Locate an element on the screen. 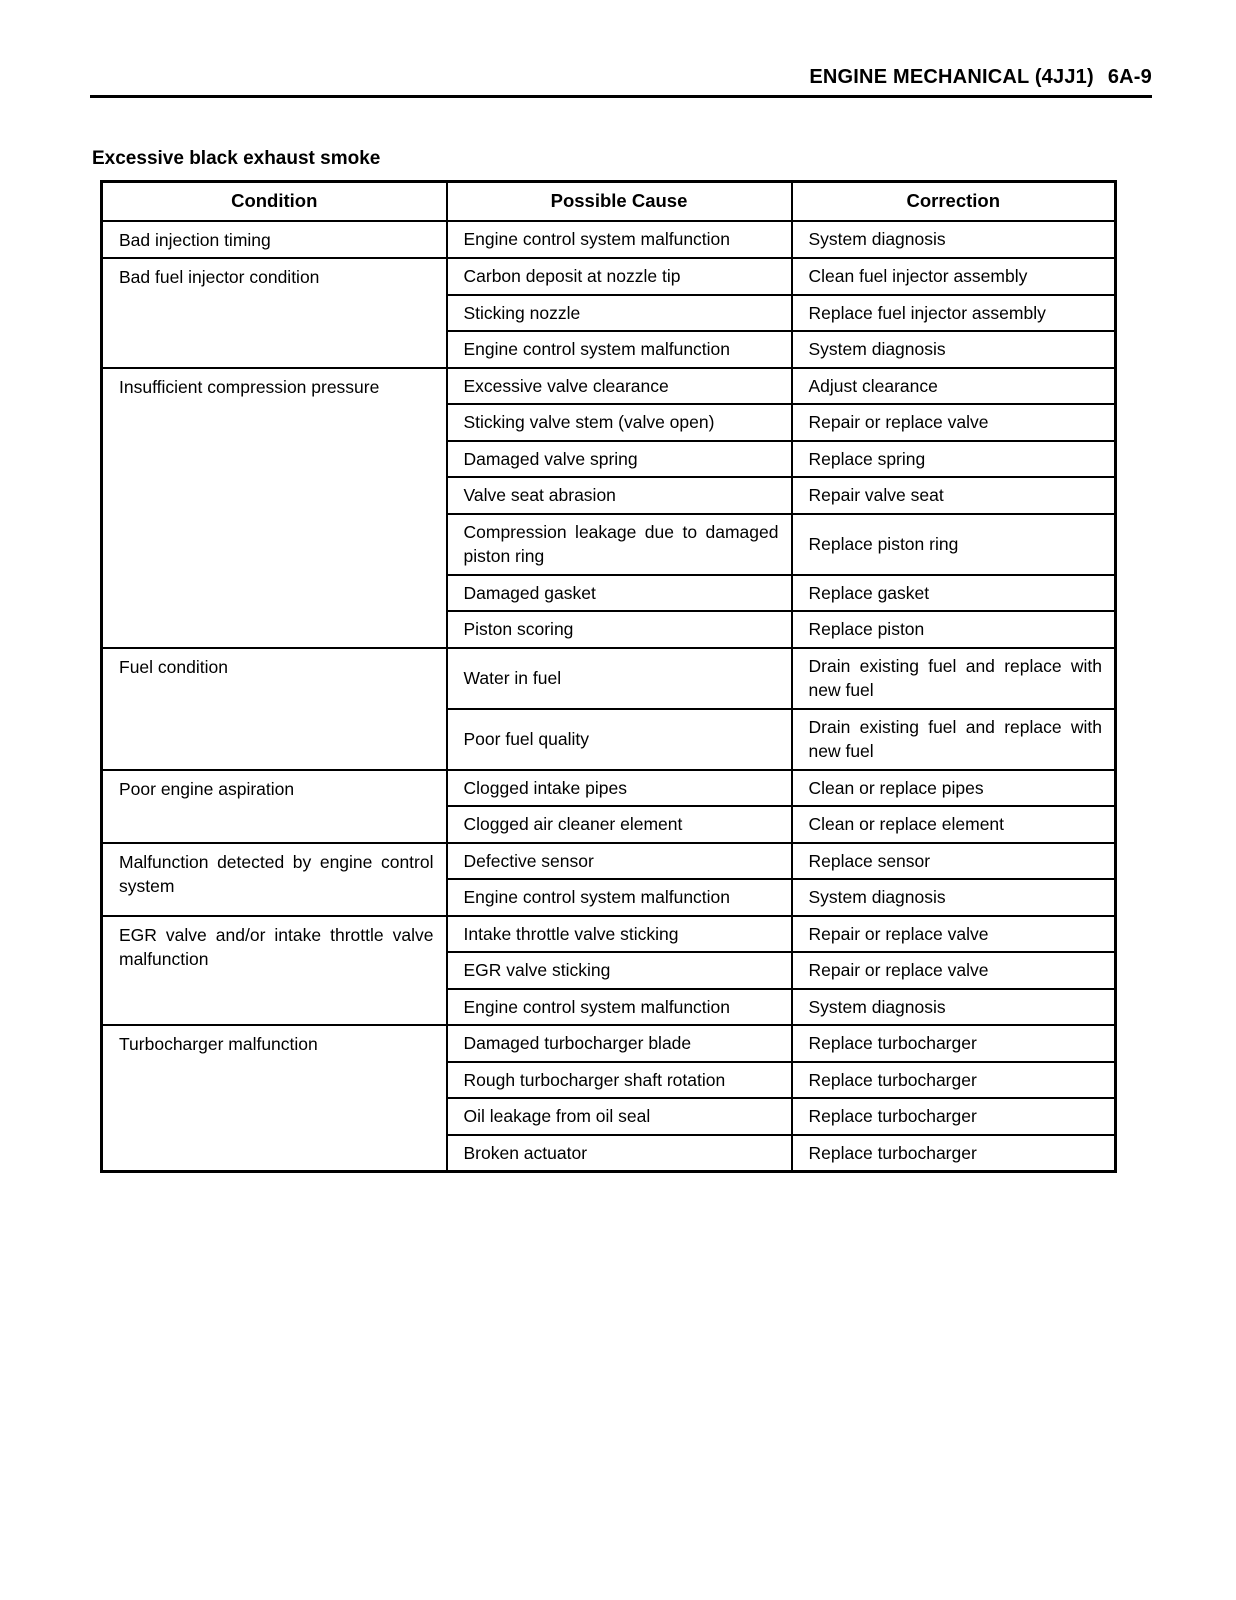 The height and width of the screenshot is (1600, 1236). table-row: Broken actuator Replace turbocharger is located at coordinates (609, 1153).